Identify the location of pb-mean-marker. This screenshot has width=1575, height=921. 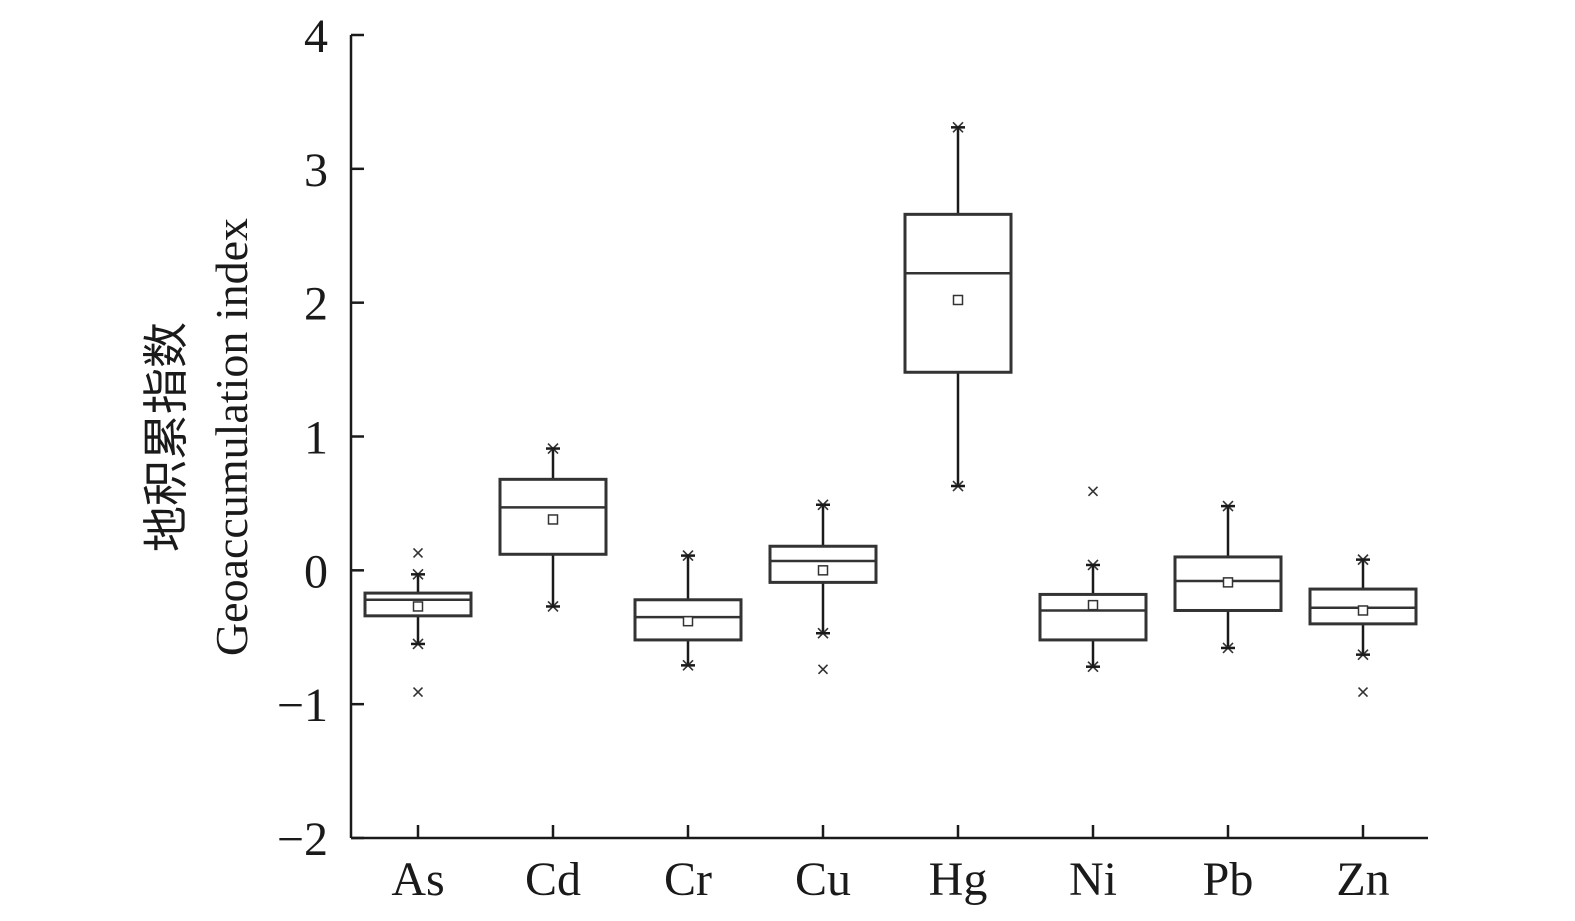
(1228, 582).